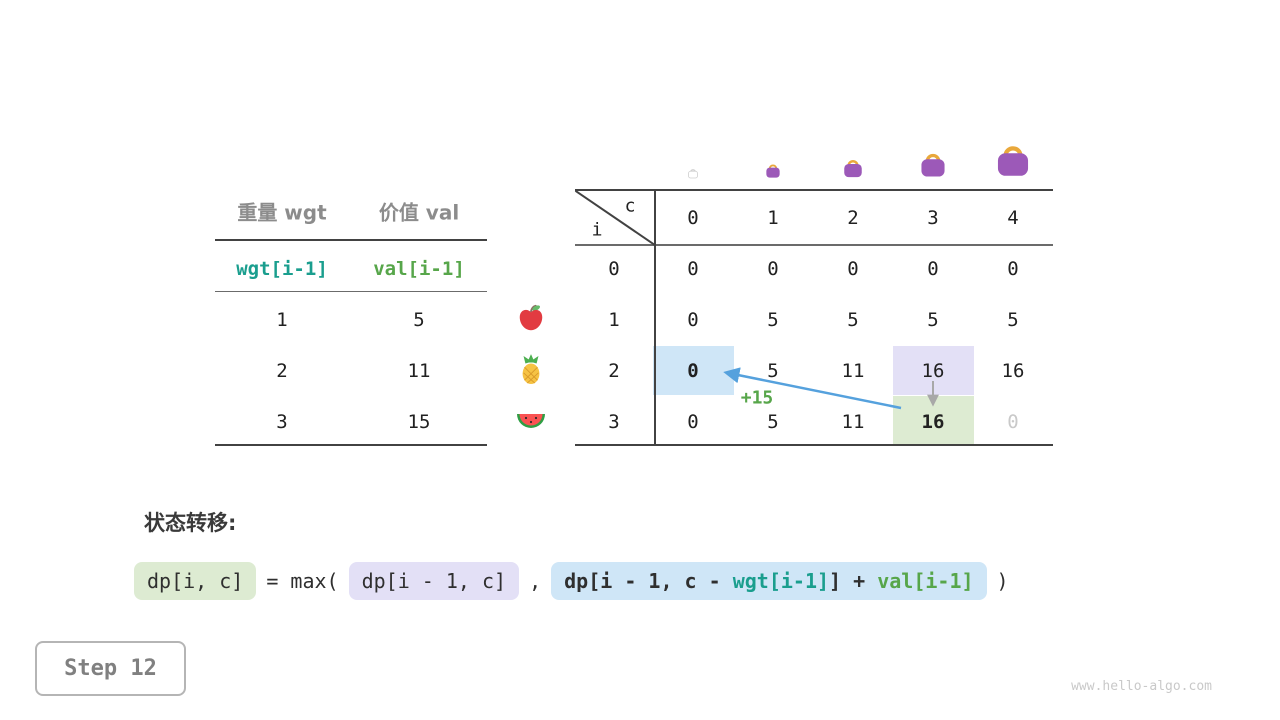  Describe the element at coordinates (1013, 218) in the screenshot. I see `dp-col-header: 4` at that location.